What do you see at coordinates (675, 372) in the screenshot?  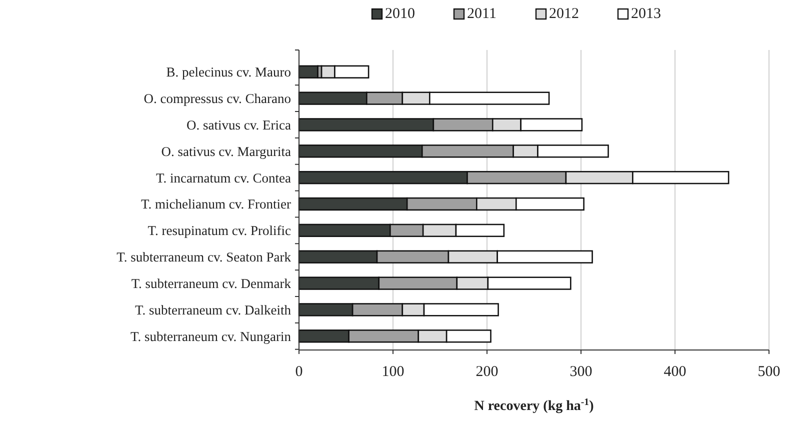 I see `x-tick-label: 400` at bounding box center [675, 372].